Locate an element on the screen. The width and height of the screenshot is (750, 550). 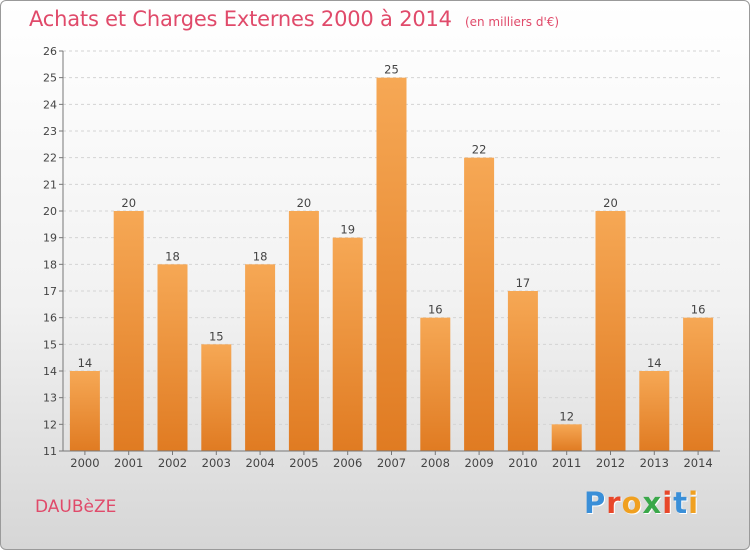
x-tick-label: 2000 is located at coordinates (84, 463).